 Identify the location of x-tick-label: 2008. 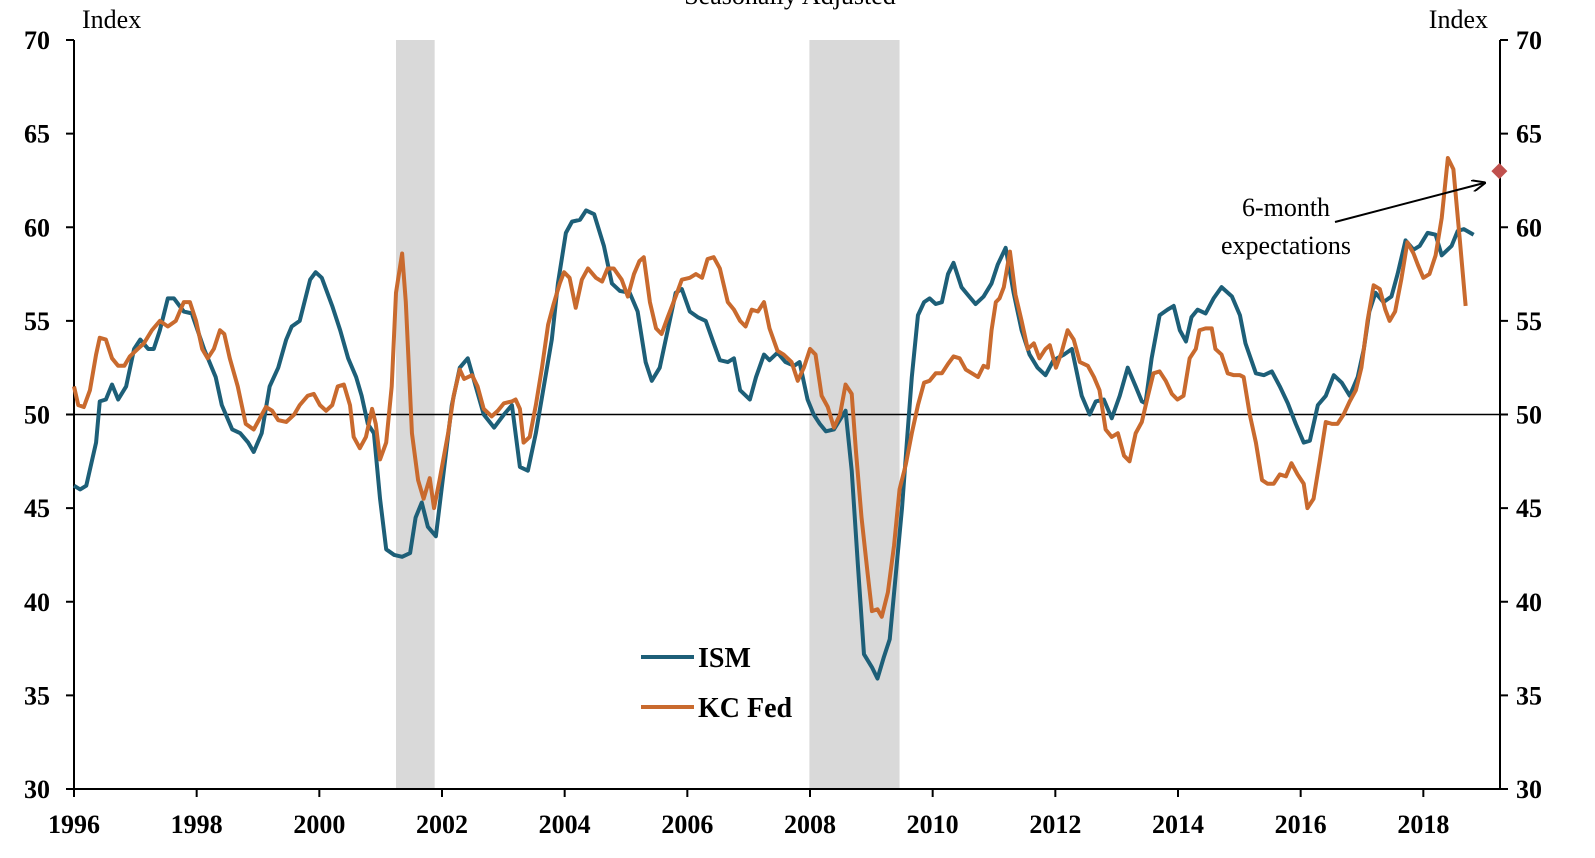
(810, 824).